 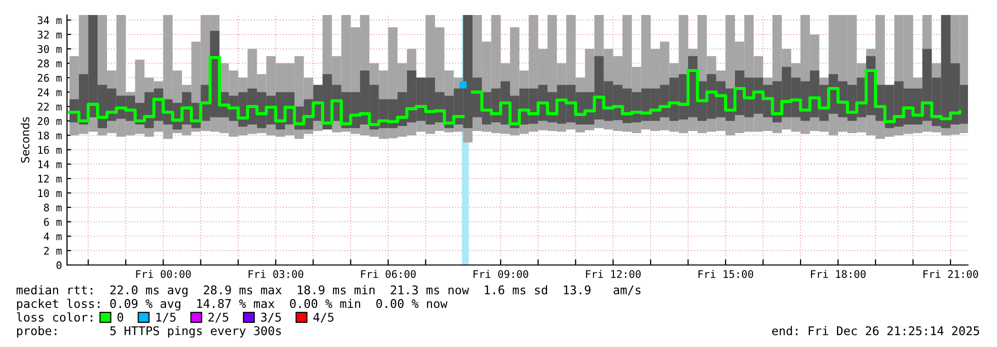 I want to click on text: probe: 5 HTTPS pings every 300s, so click(x=149, y=332).